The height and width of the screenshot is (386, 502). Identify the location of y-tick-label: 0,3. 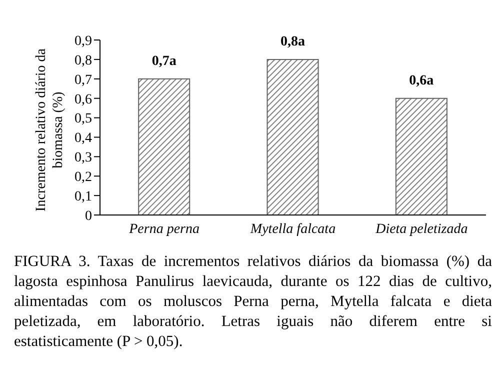
(83, 158).